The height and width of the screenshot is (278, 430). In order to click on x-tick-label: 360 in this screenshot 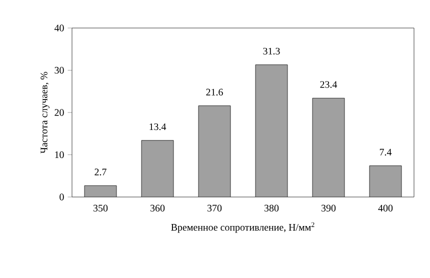, I will do `click(157, 208)`.